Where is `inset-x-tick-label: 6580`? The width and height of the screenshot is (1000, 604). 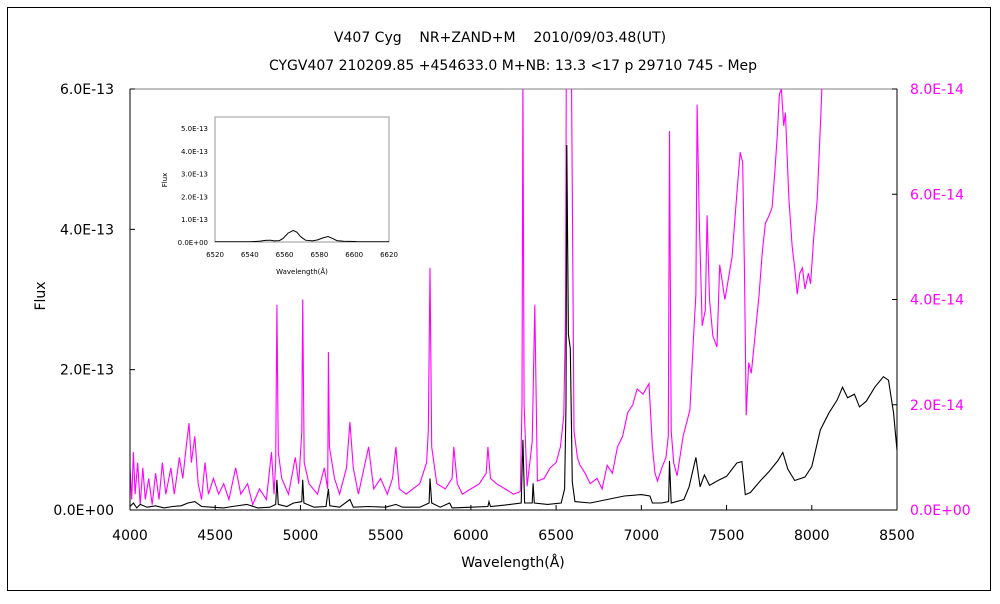
inset-x-tick-label: 6580 is located at coordinates (319, 255).